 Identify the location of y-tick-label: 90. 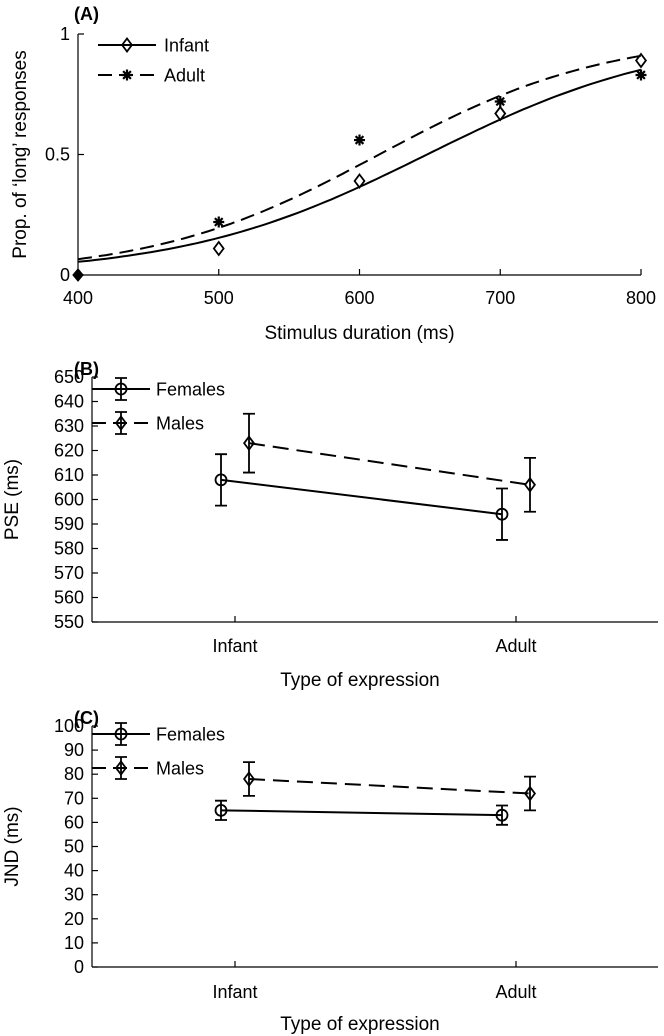
(74, 750).